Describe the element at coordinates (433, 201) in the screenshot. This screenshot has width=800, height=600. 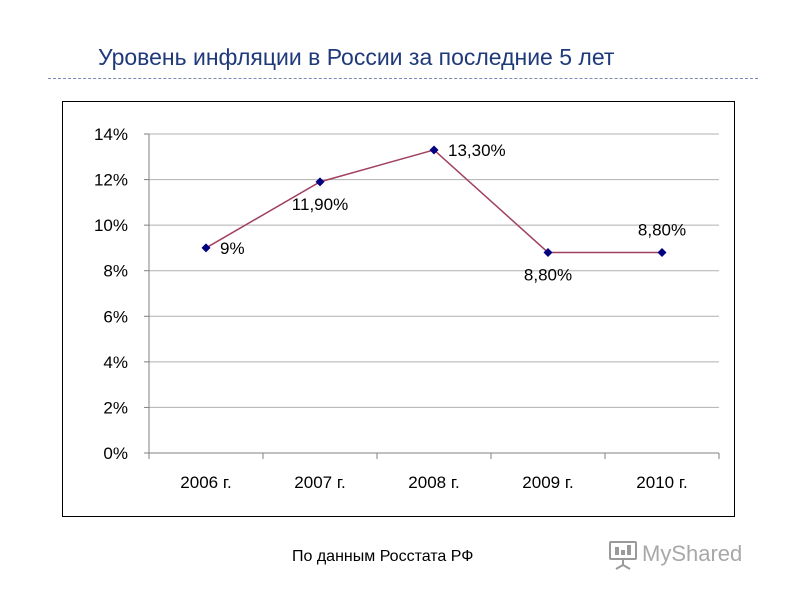
I see `inflation-series-line` at that location.